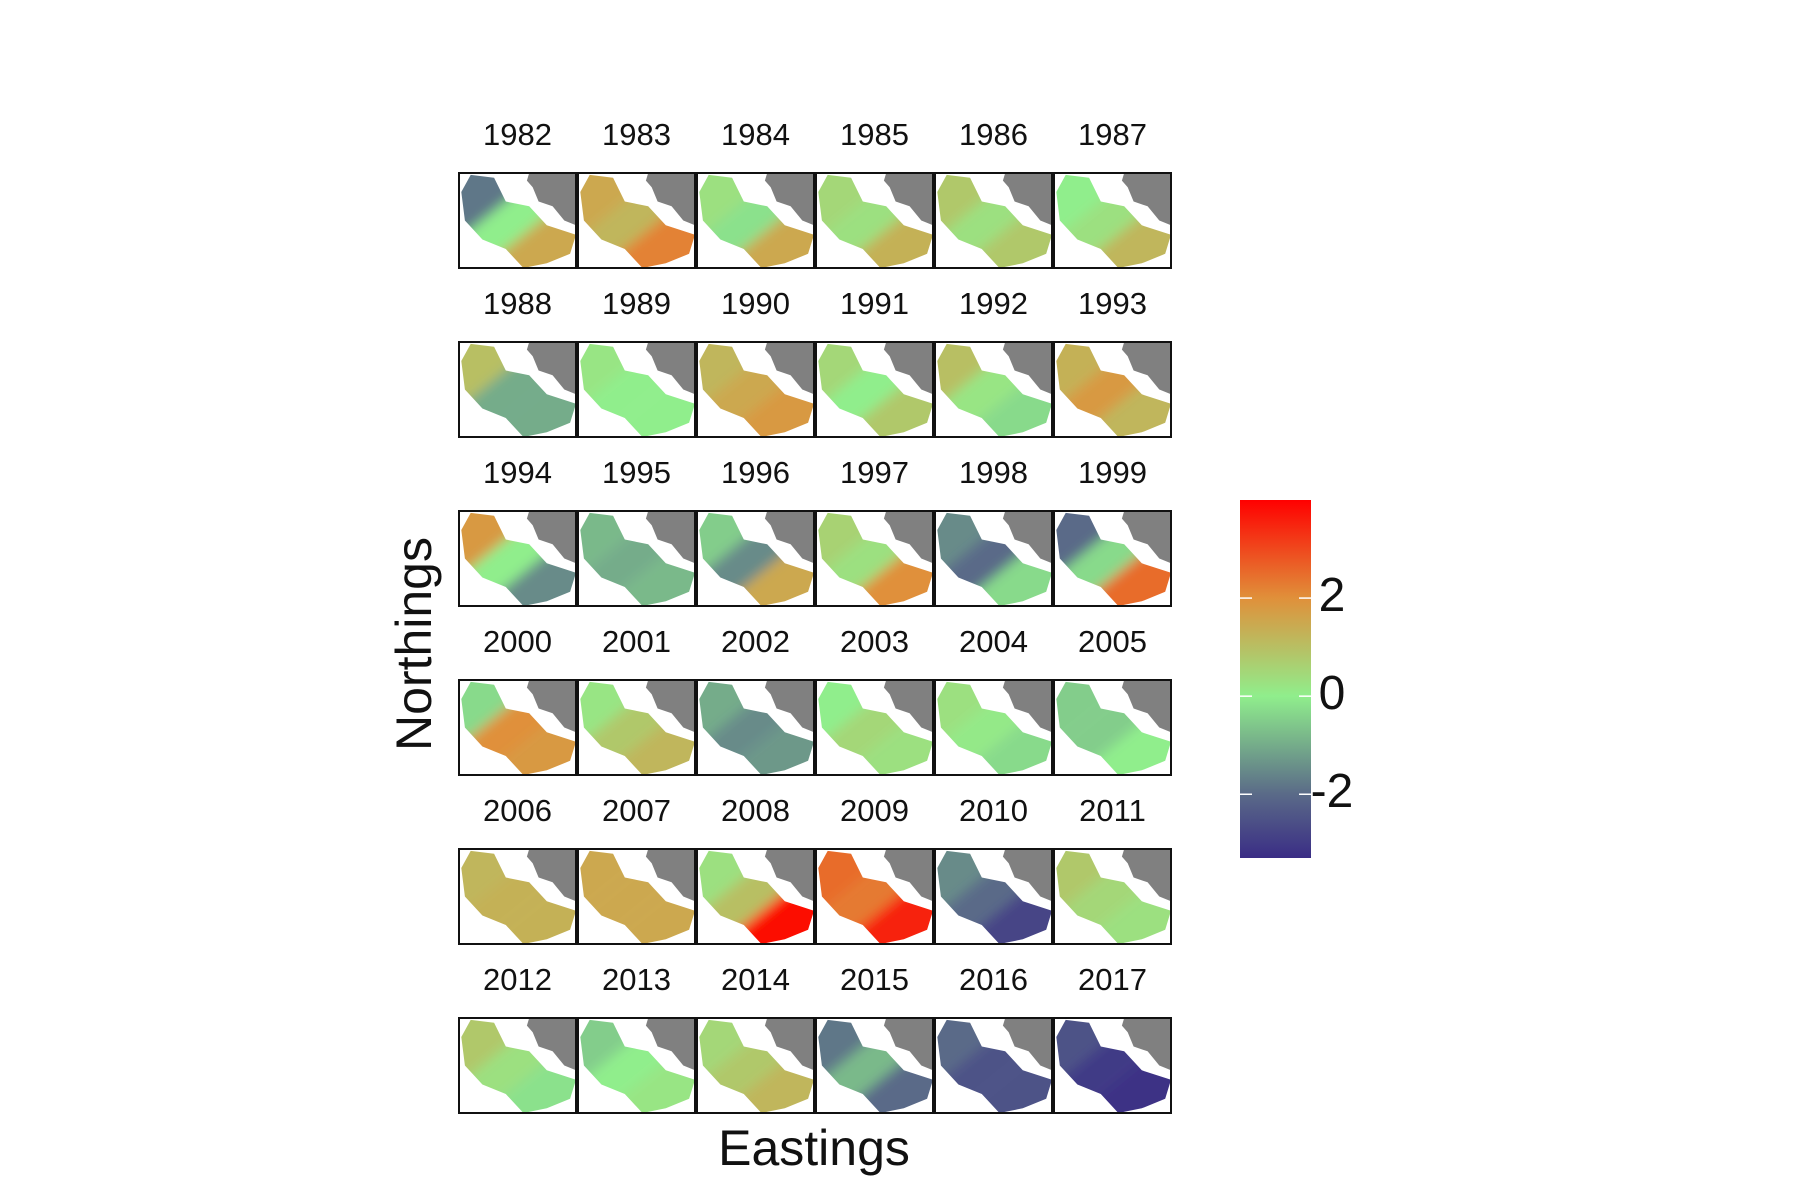 This screenshot has width=1800, height=1200. Describe the element at coordinates (1112, 303) in the screenshot. I see `panel-title: 1993` at that location.